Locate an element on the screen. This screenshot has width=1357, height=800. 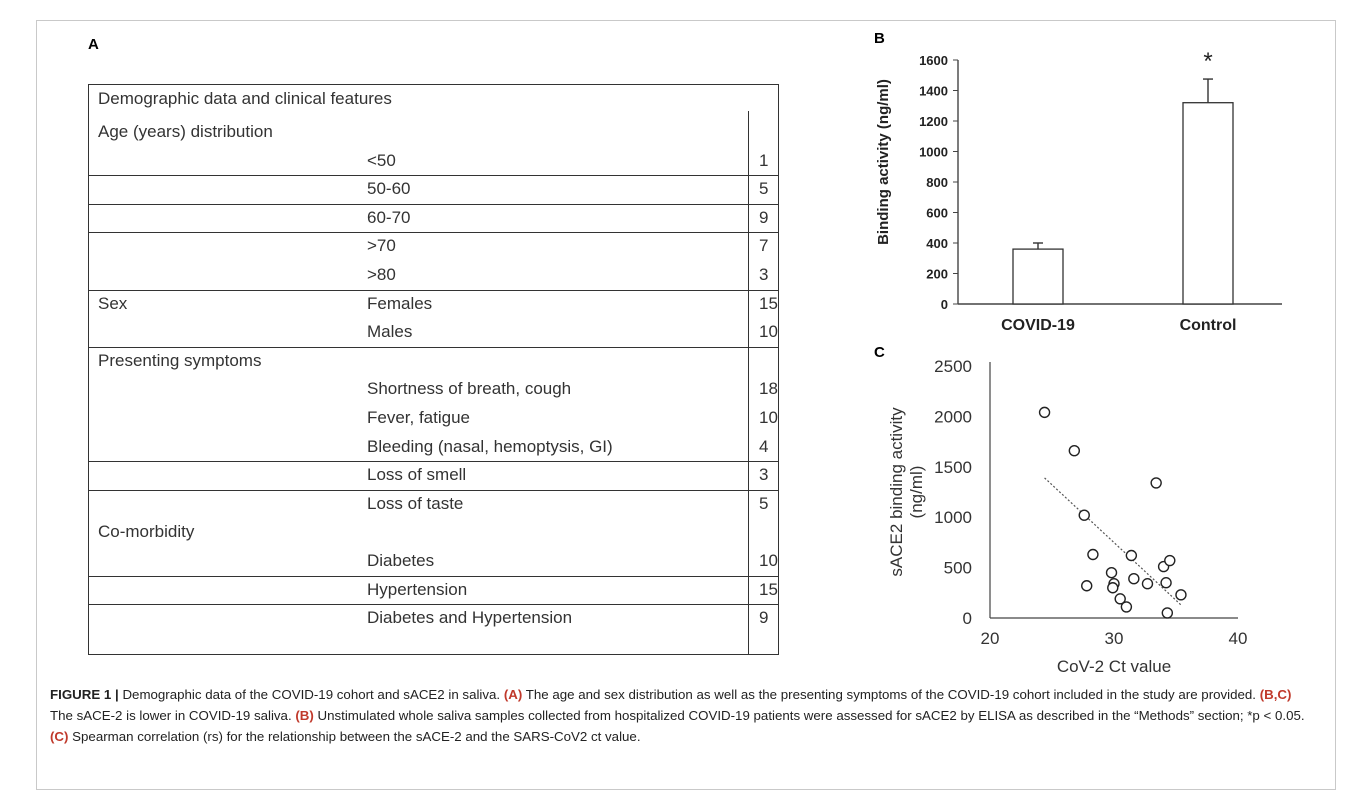
y-tick-label: 2500 is located at coordinates (953, 366).